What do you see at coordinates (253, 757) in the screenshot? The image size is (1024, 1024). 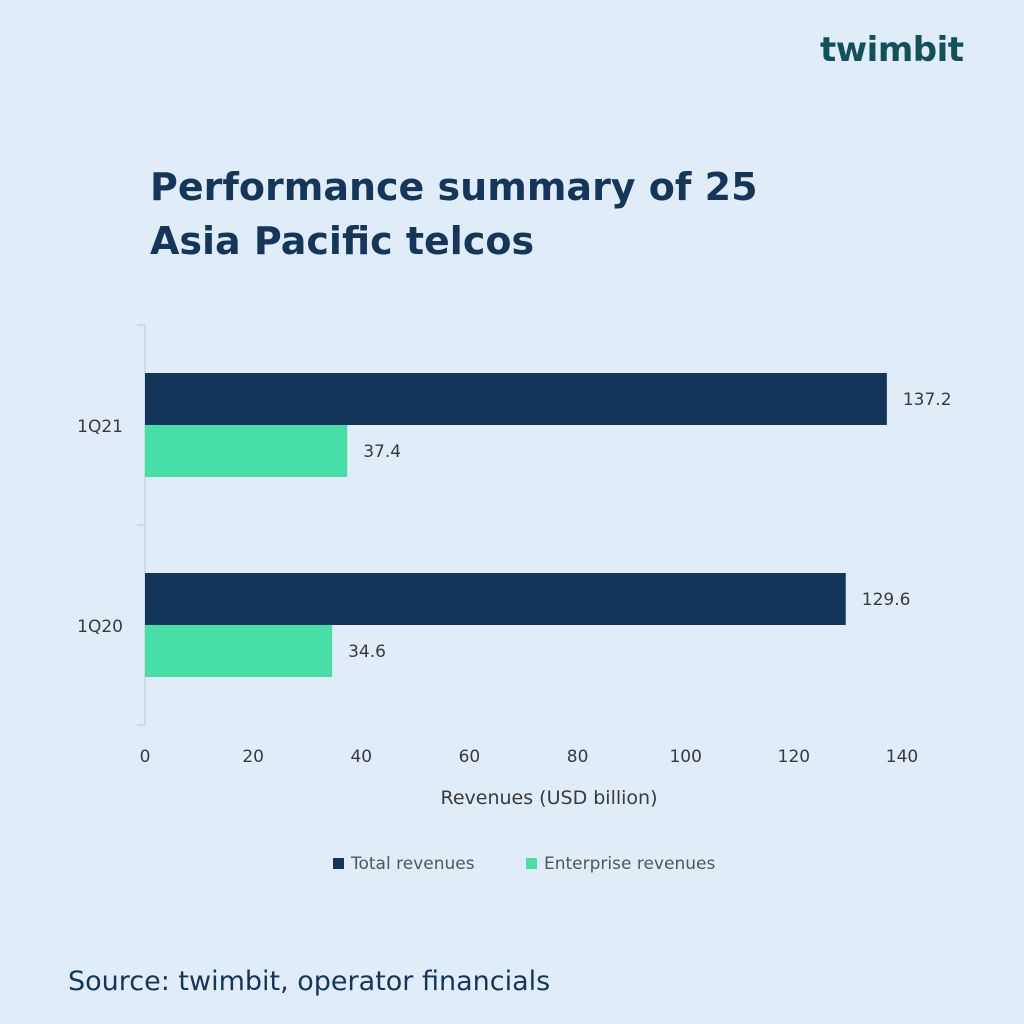 I see `x-tick-label: 20` at bounding box center [253, 757].